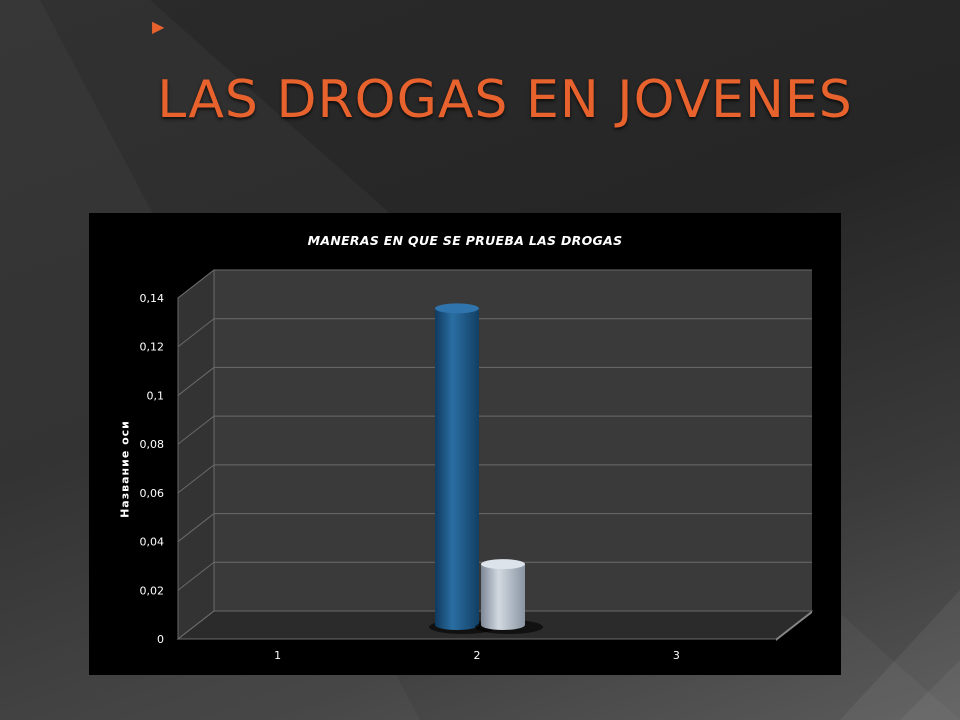 The height and width of the screenshot is (720, 960). I want to click on y-tick-label: 0,12, so click(152, 347).